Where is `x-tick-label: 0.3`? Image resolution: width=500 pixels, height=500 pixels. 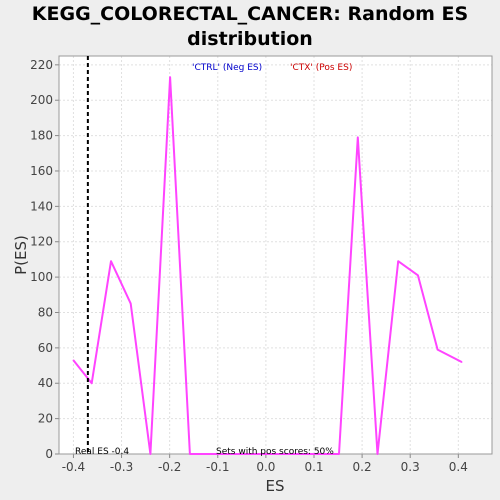
x-tick-label: 0.3 is located at coordinates (410, 467).